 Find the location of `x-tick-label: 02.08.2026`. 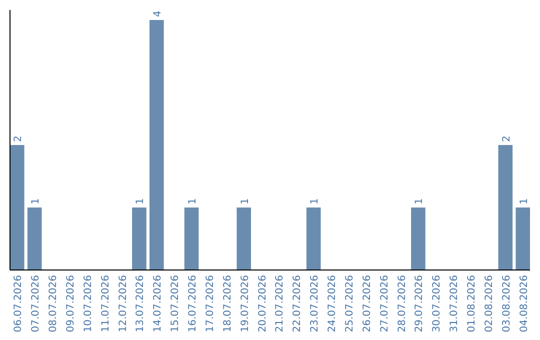

x-tick-label: 02.08.2026 is located at coordinates (489, 303).